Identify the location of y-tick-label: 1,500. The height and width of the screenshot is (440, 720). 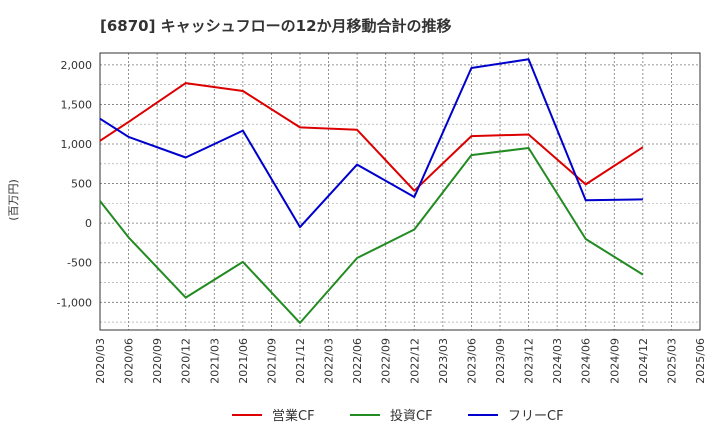
(77, 104).